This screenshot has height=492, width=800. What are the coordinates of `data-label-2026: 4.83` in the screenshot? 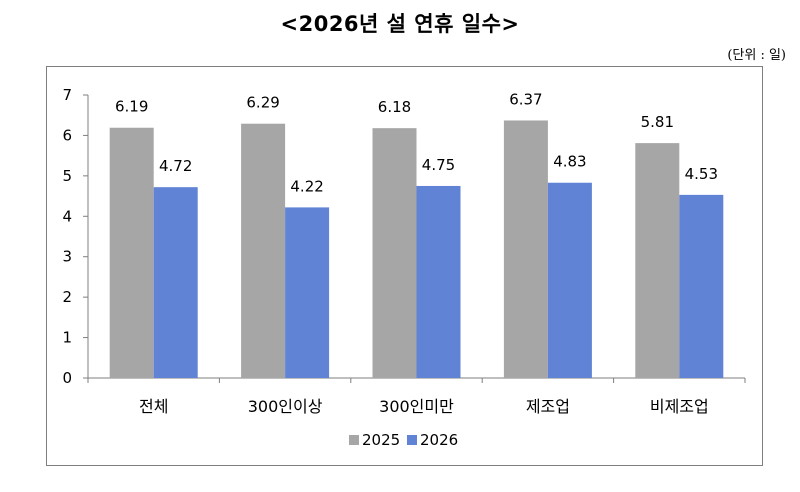 It's located at (569, 162).